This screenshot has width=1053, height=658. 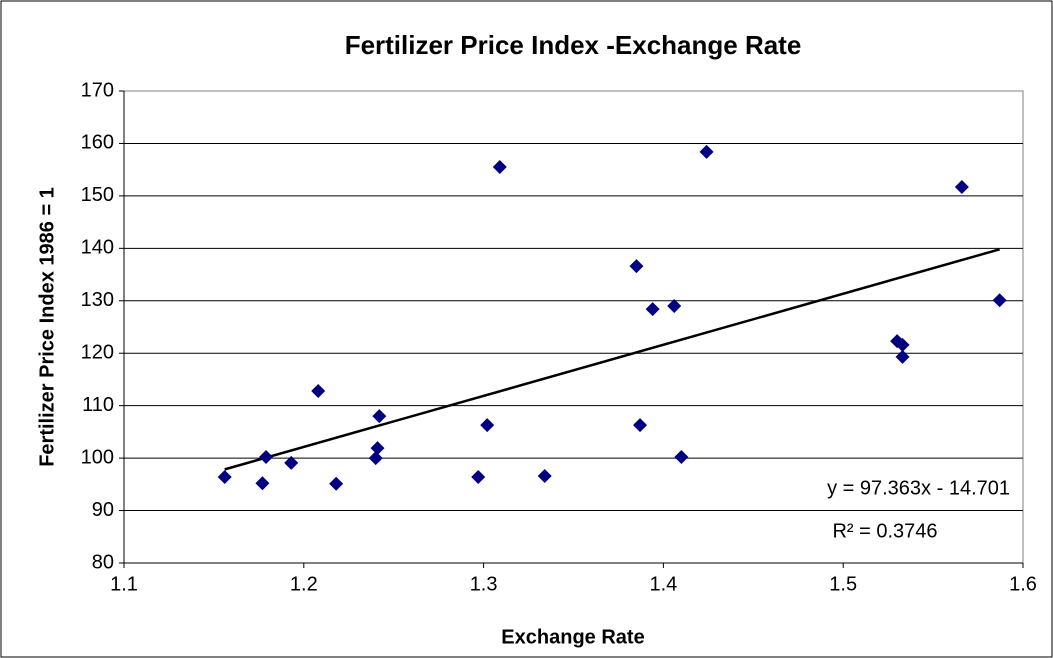 What do you see at coordinates (97, 353) in the screenshot?
I see `y-tick-label: 120` at bounding box center [97, 353].